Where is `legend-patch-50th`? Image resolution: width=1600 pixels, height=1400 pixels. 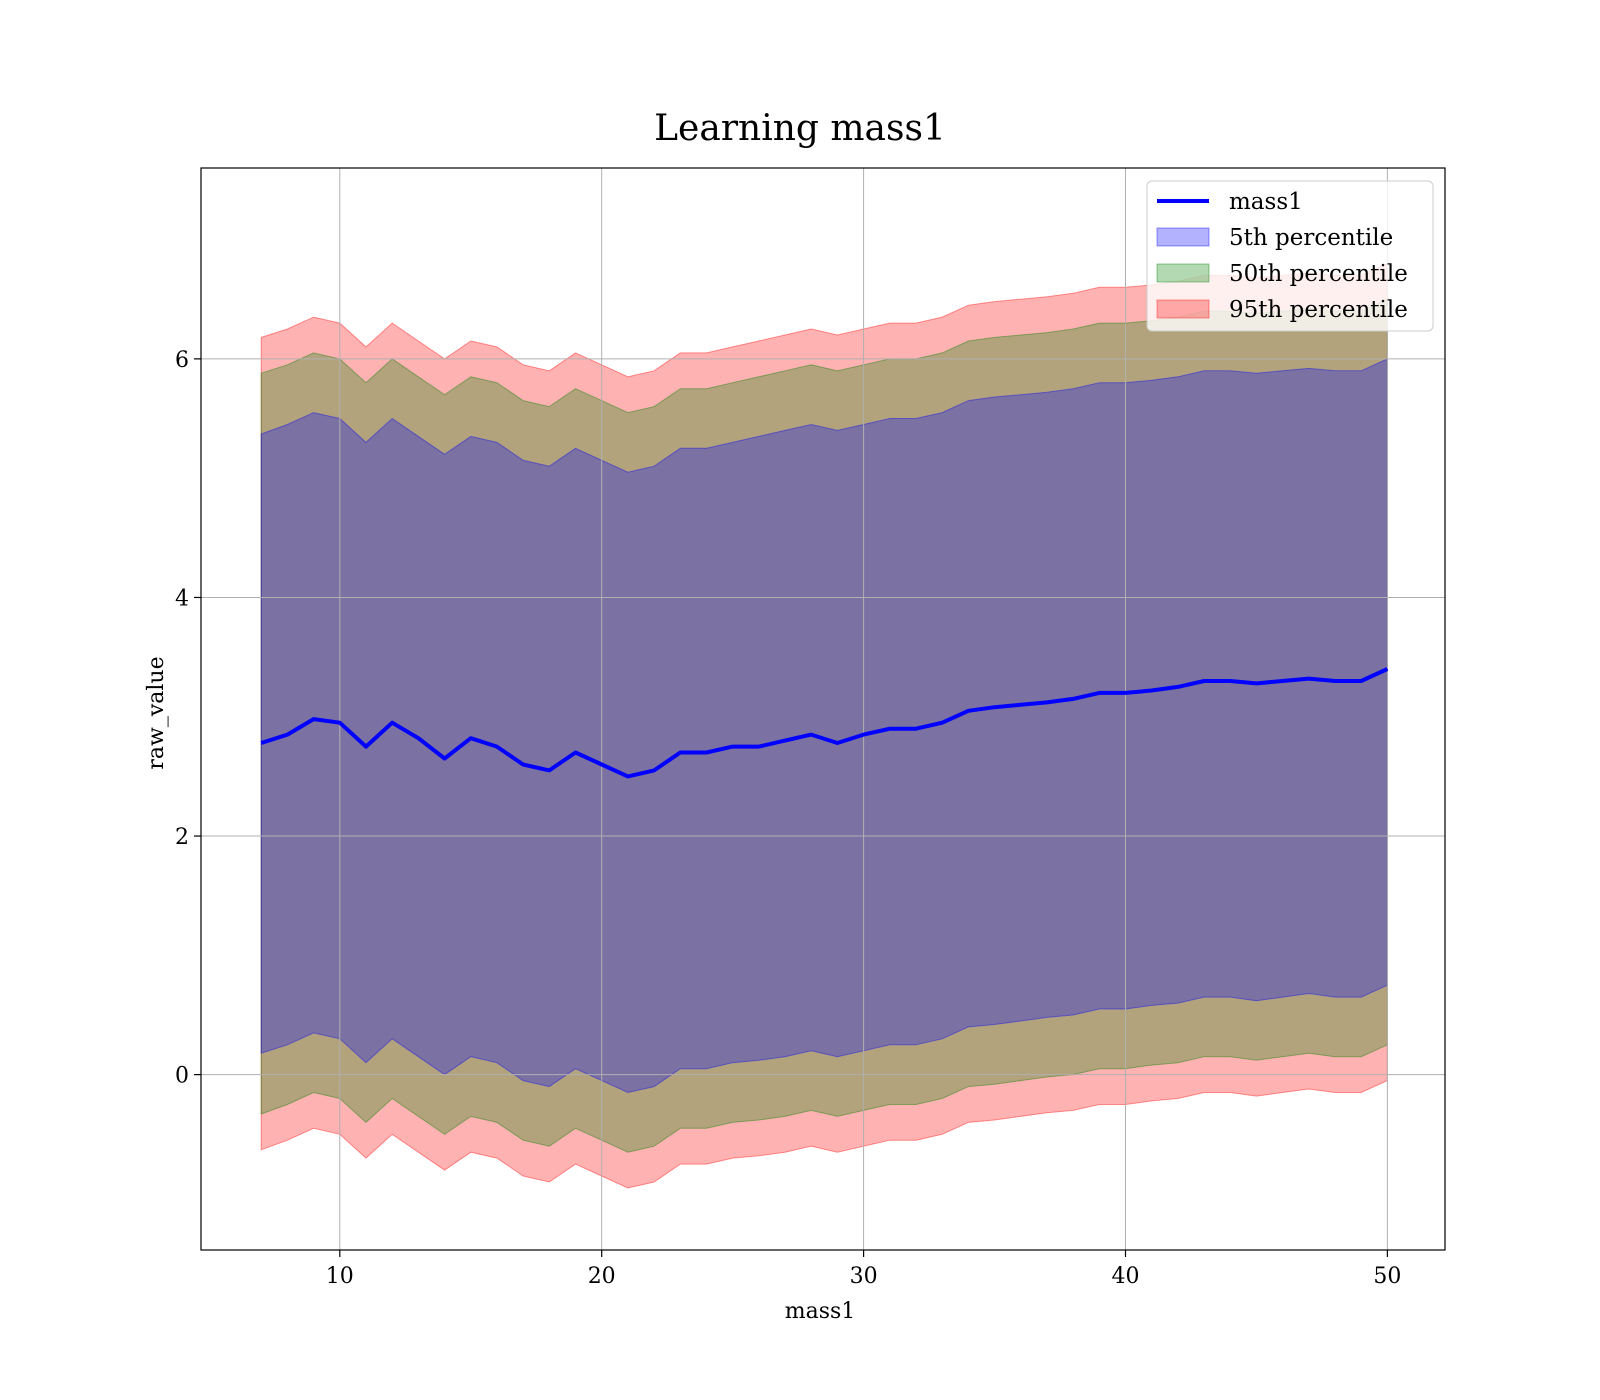 legend-patch-50th is located at coordinates (1183, 273).